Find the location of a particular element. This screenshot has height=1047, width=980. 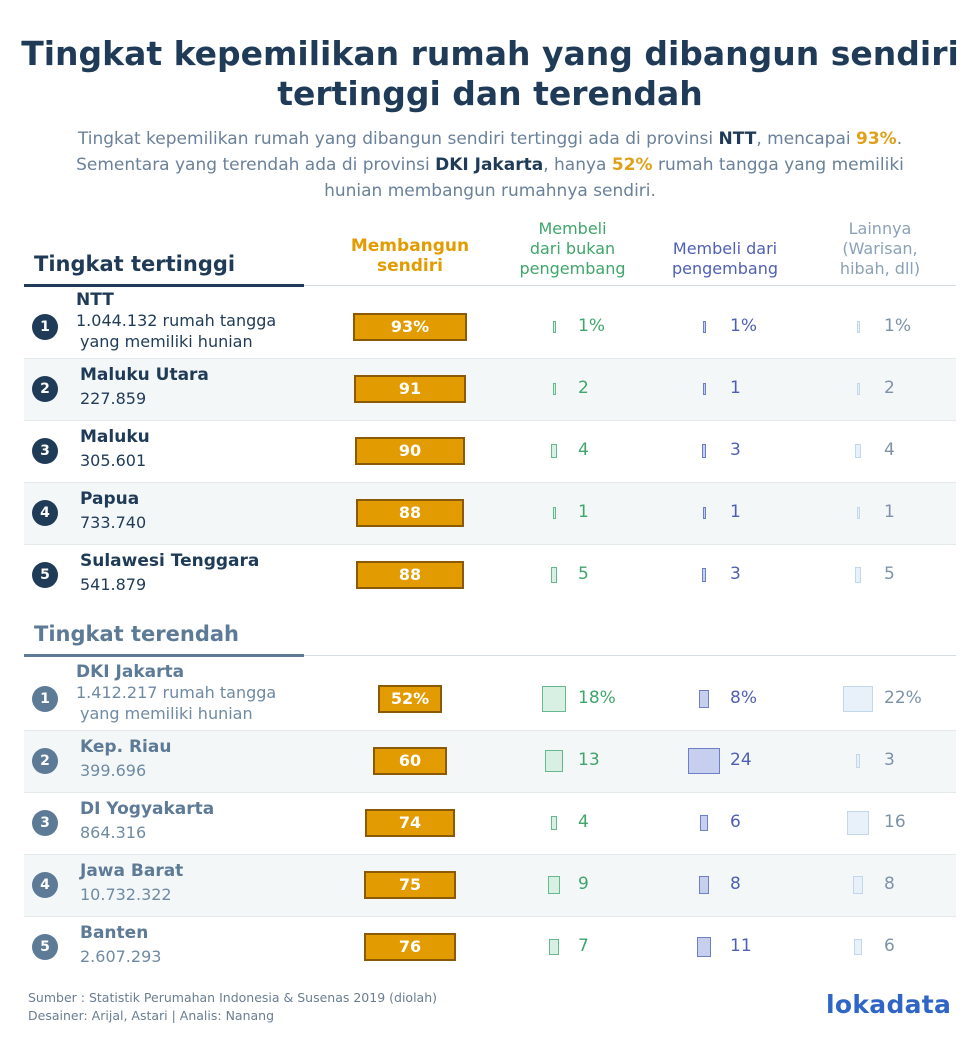

value-dev: 6 is located at coordinates (735, 822).